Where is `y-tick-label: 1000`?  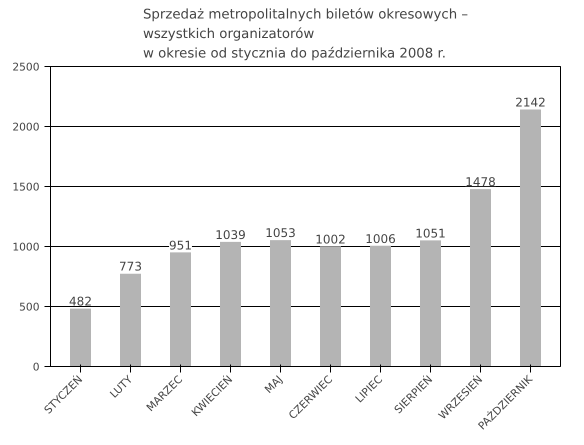
y-tick-label: 1000 is located at coordinates (26, 247).